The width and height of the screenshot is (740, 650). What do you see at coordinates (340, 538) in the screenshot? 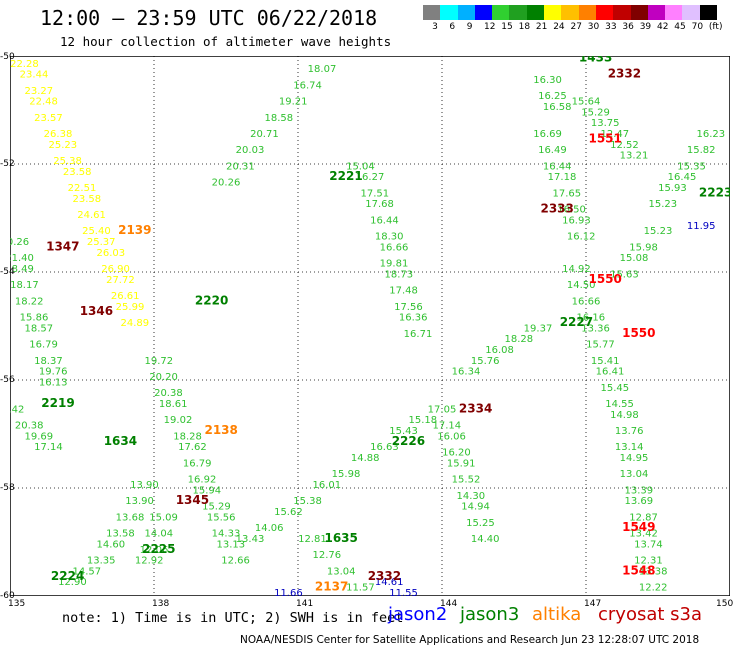
I see `pass-time-label: 1635` at bounding box center [340, 538].